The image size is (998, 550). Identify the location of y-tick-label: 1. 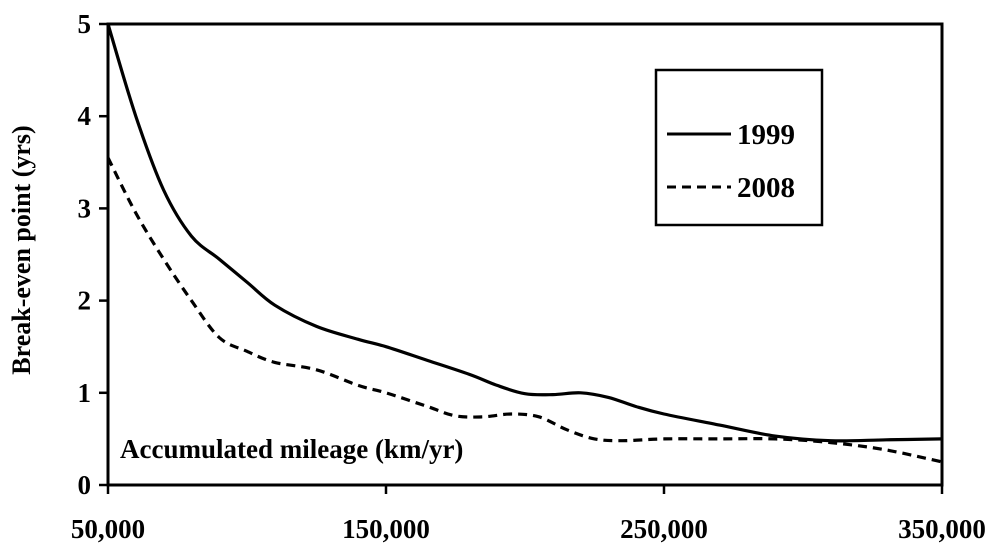
(85, 393).